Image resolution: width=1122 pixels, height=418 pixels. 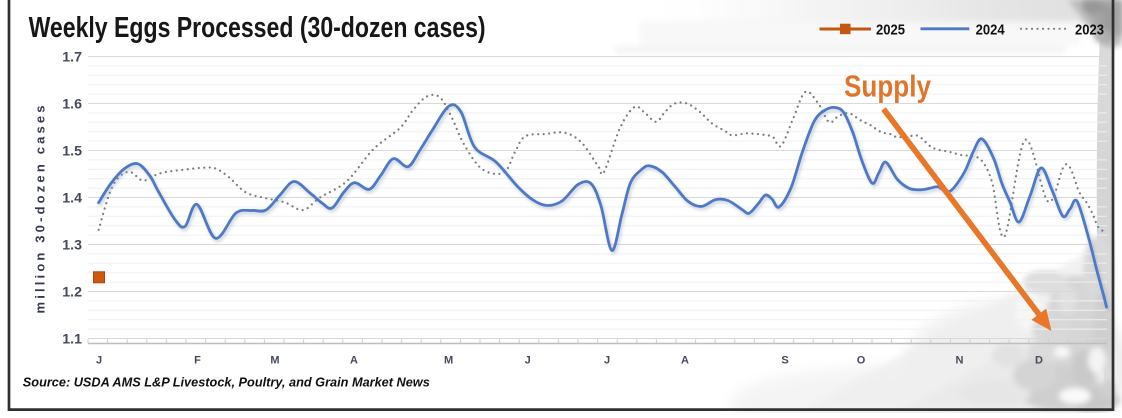 I want to click on svg-text: 2023, so click(x=1089, y=30).